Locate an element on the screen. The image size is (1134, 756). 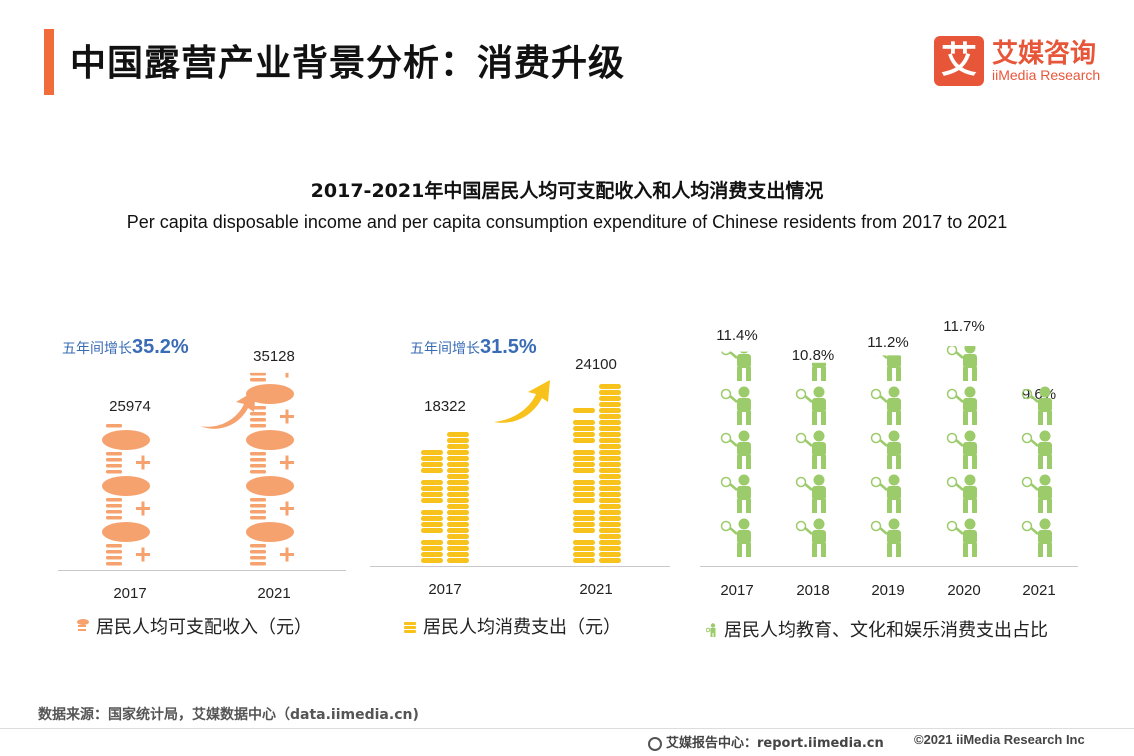
education-tick-2017: 2017 is located at coordinates (737, 590).